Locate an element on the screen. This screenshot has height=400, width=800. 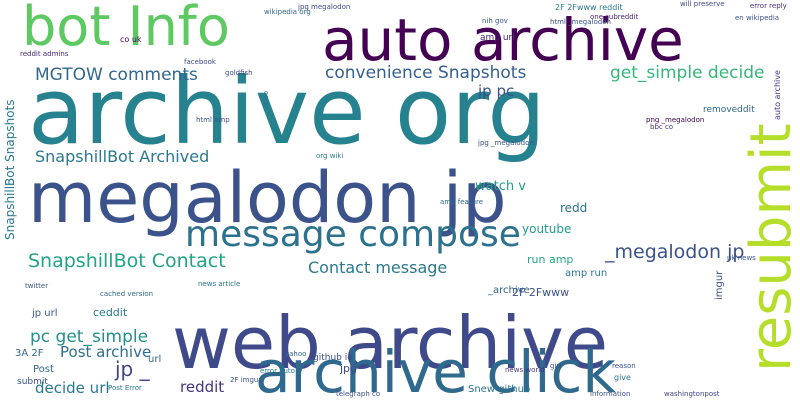
word: uk news is located at coordinates (741, 258).